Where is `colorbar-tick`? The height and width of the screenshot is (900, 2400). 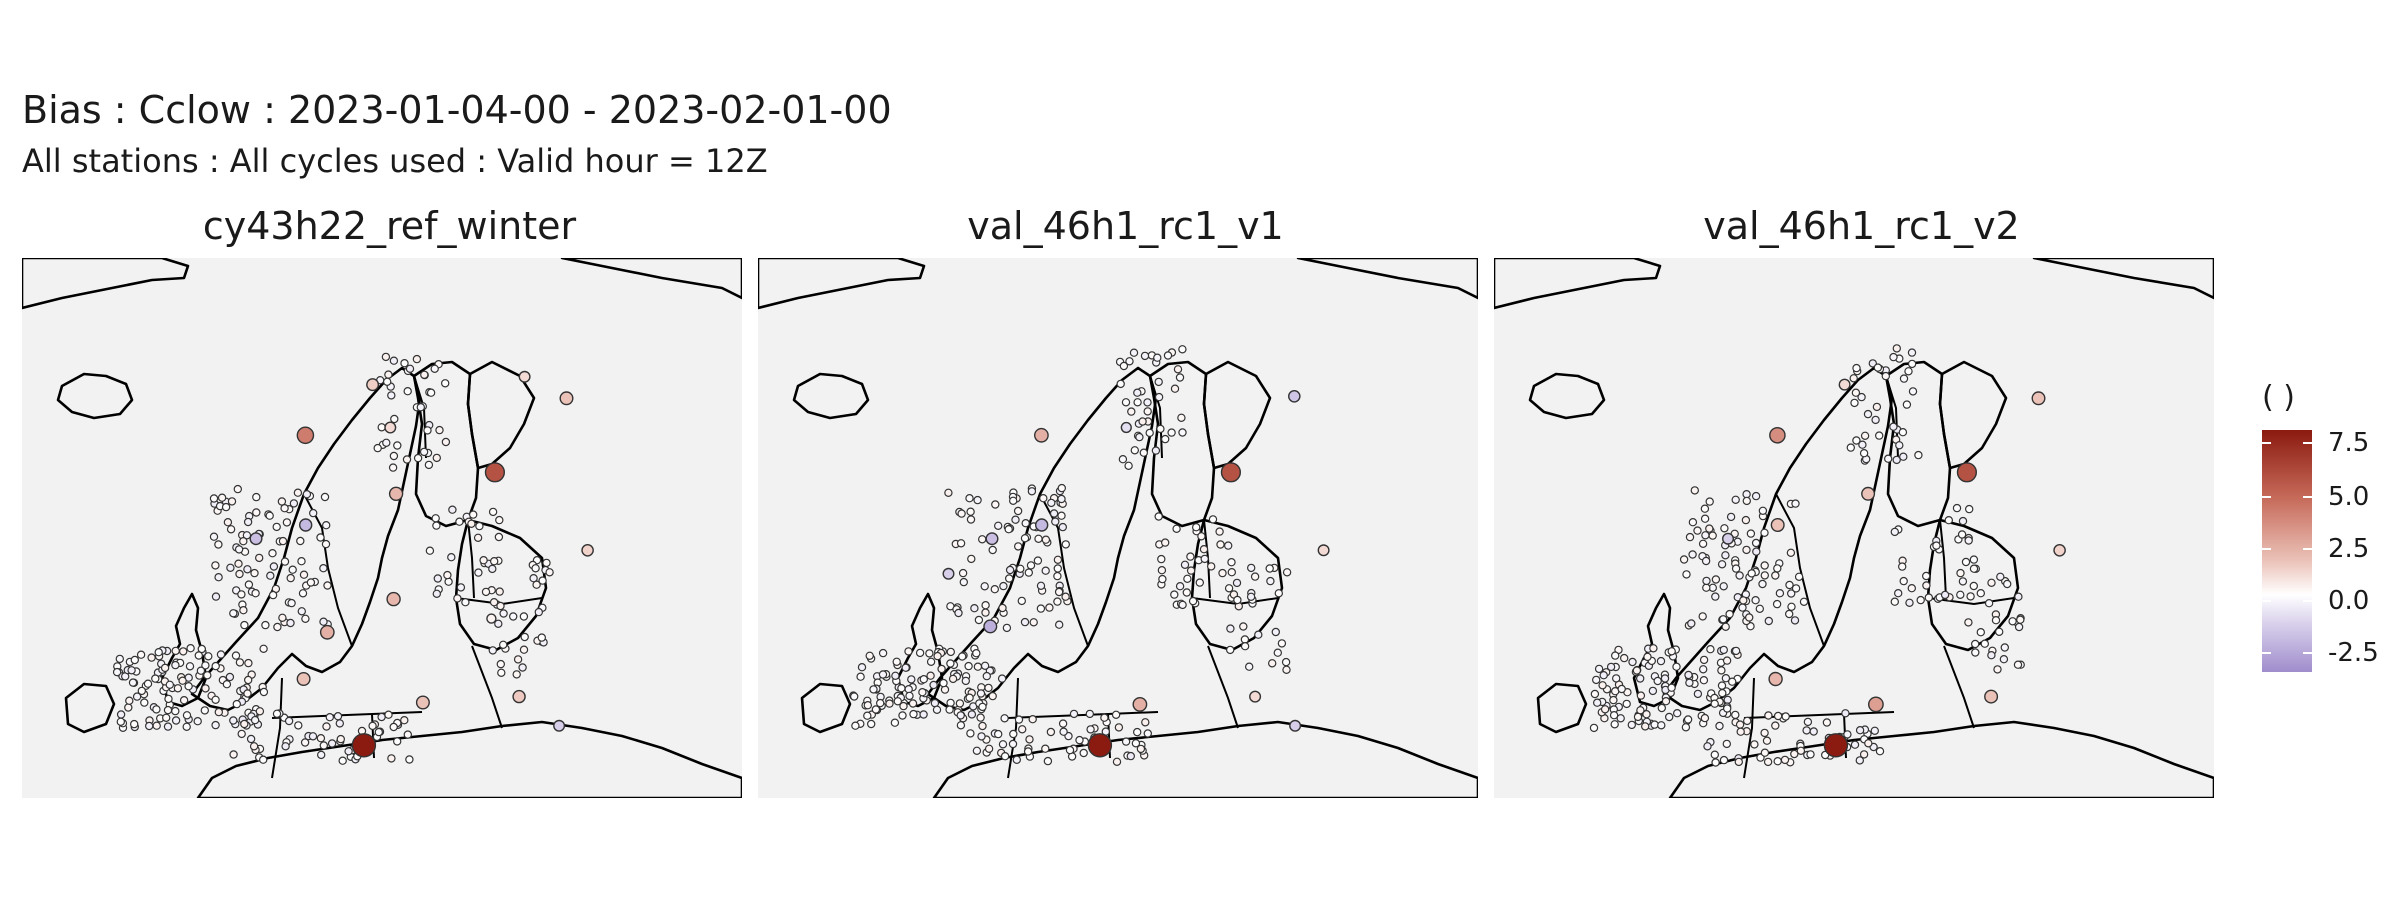
colorbar-tick is located at coordinates (2287, 443).